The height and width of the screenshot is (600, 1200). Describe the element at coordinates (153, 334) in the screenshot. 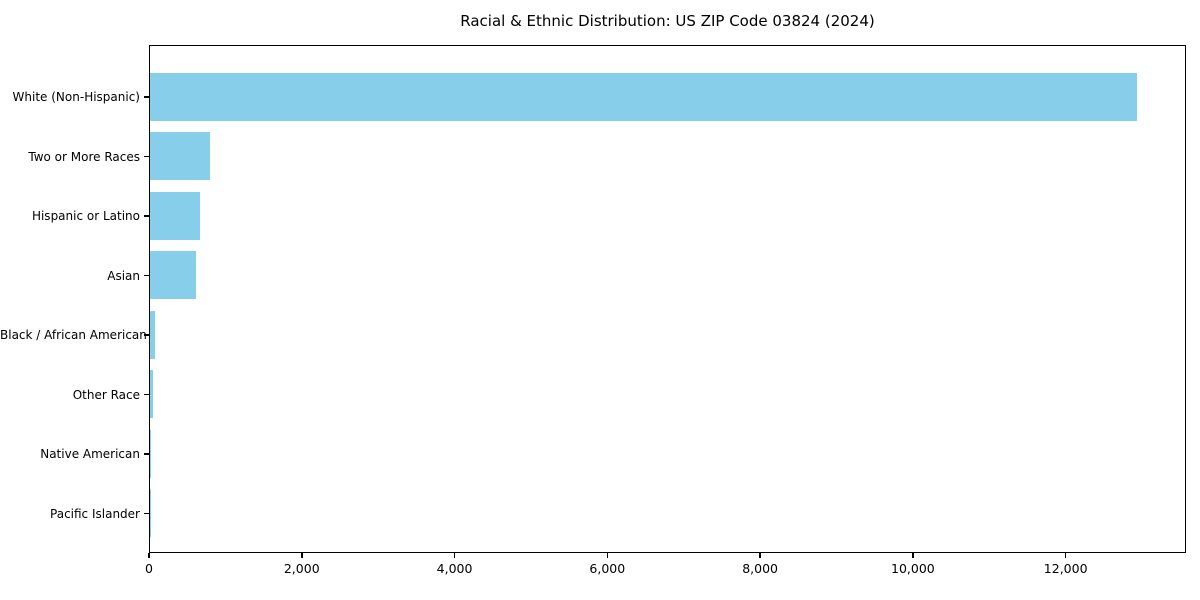

I see `bar-black-african-american` at that location.